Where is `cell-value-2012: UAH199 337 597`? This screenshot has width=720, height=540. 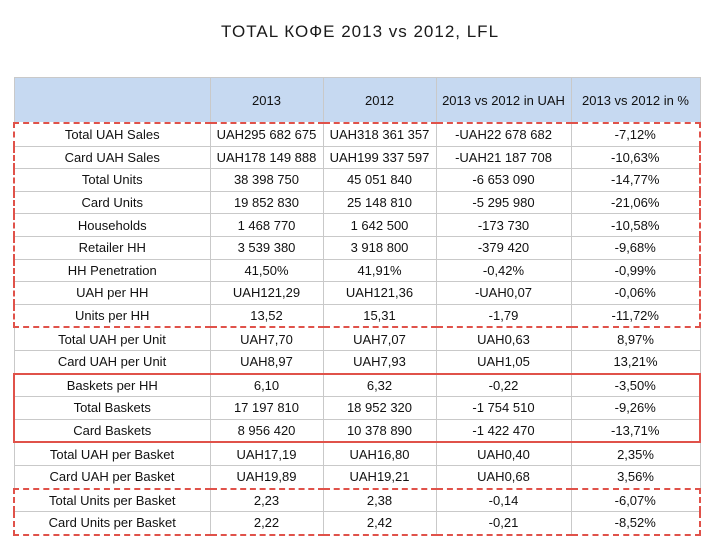
cell-value-2012: UAH199 337 597 is located at coordinates (379, 157).